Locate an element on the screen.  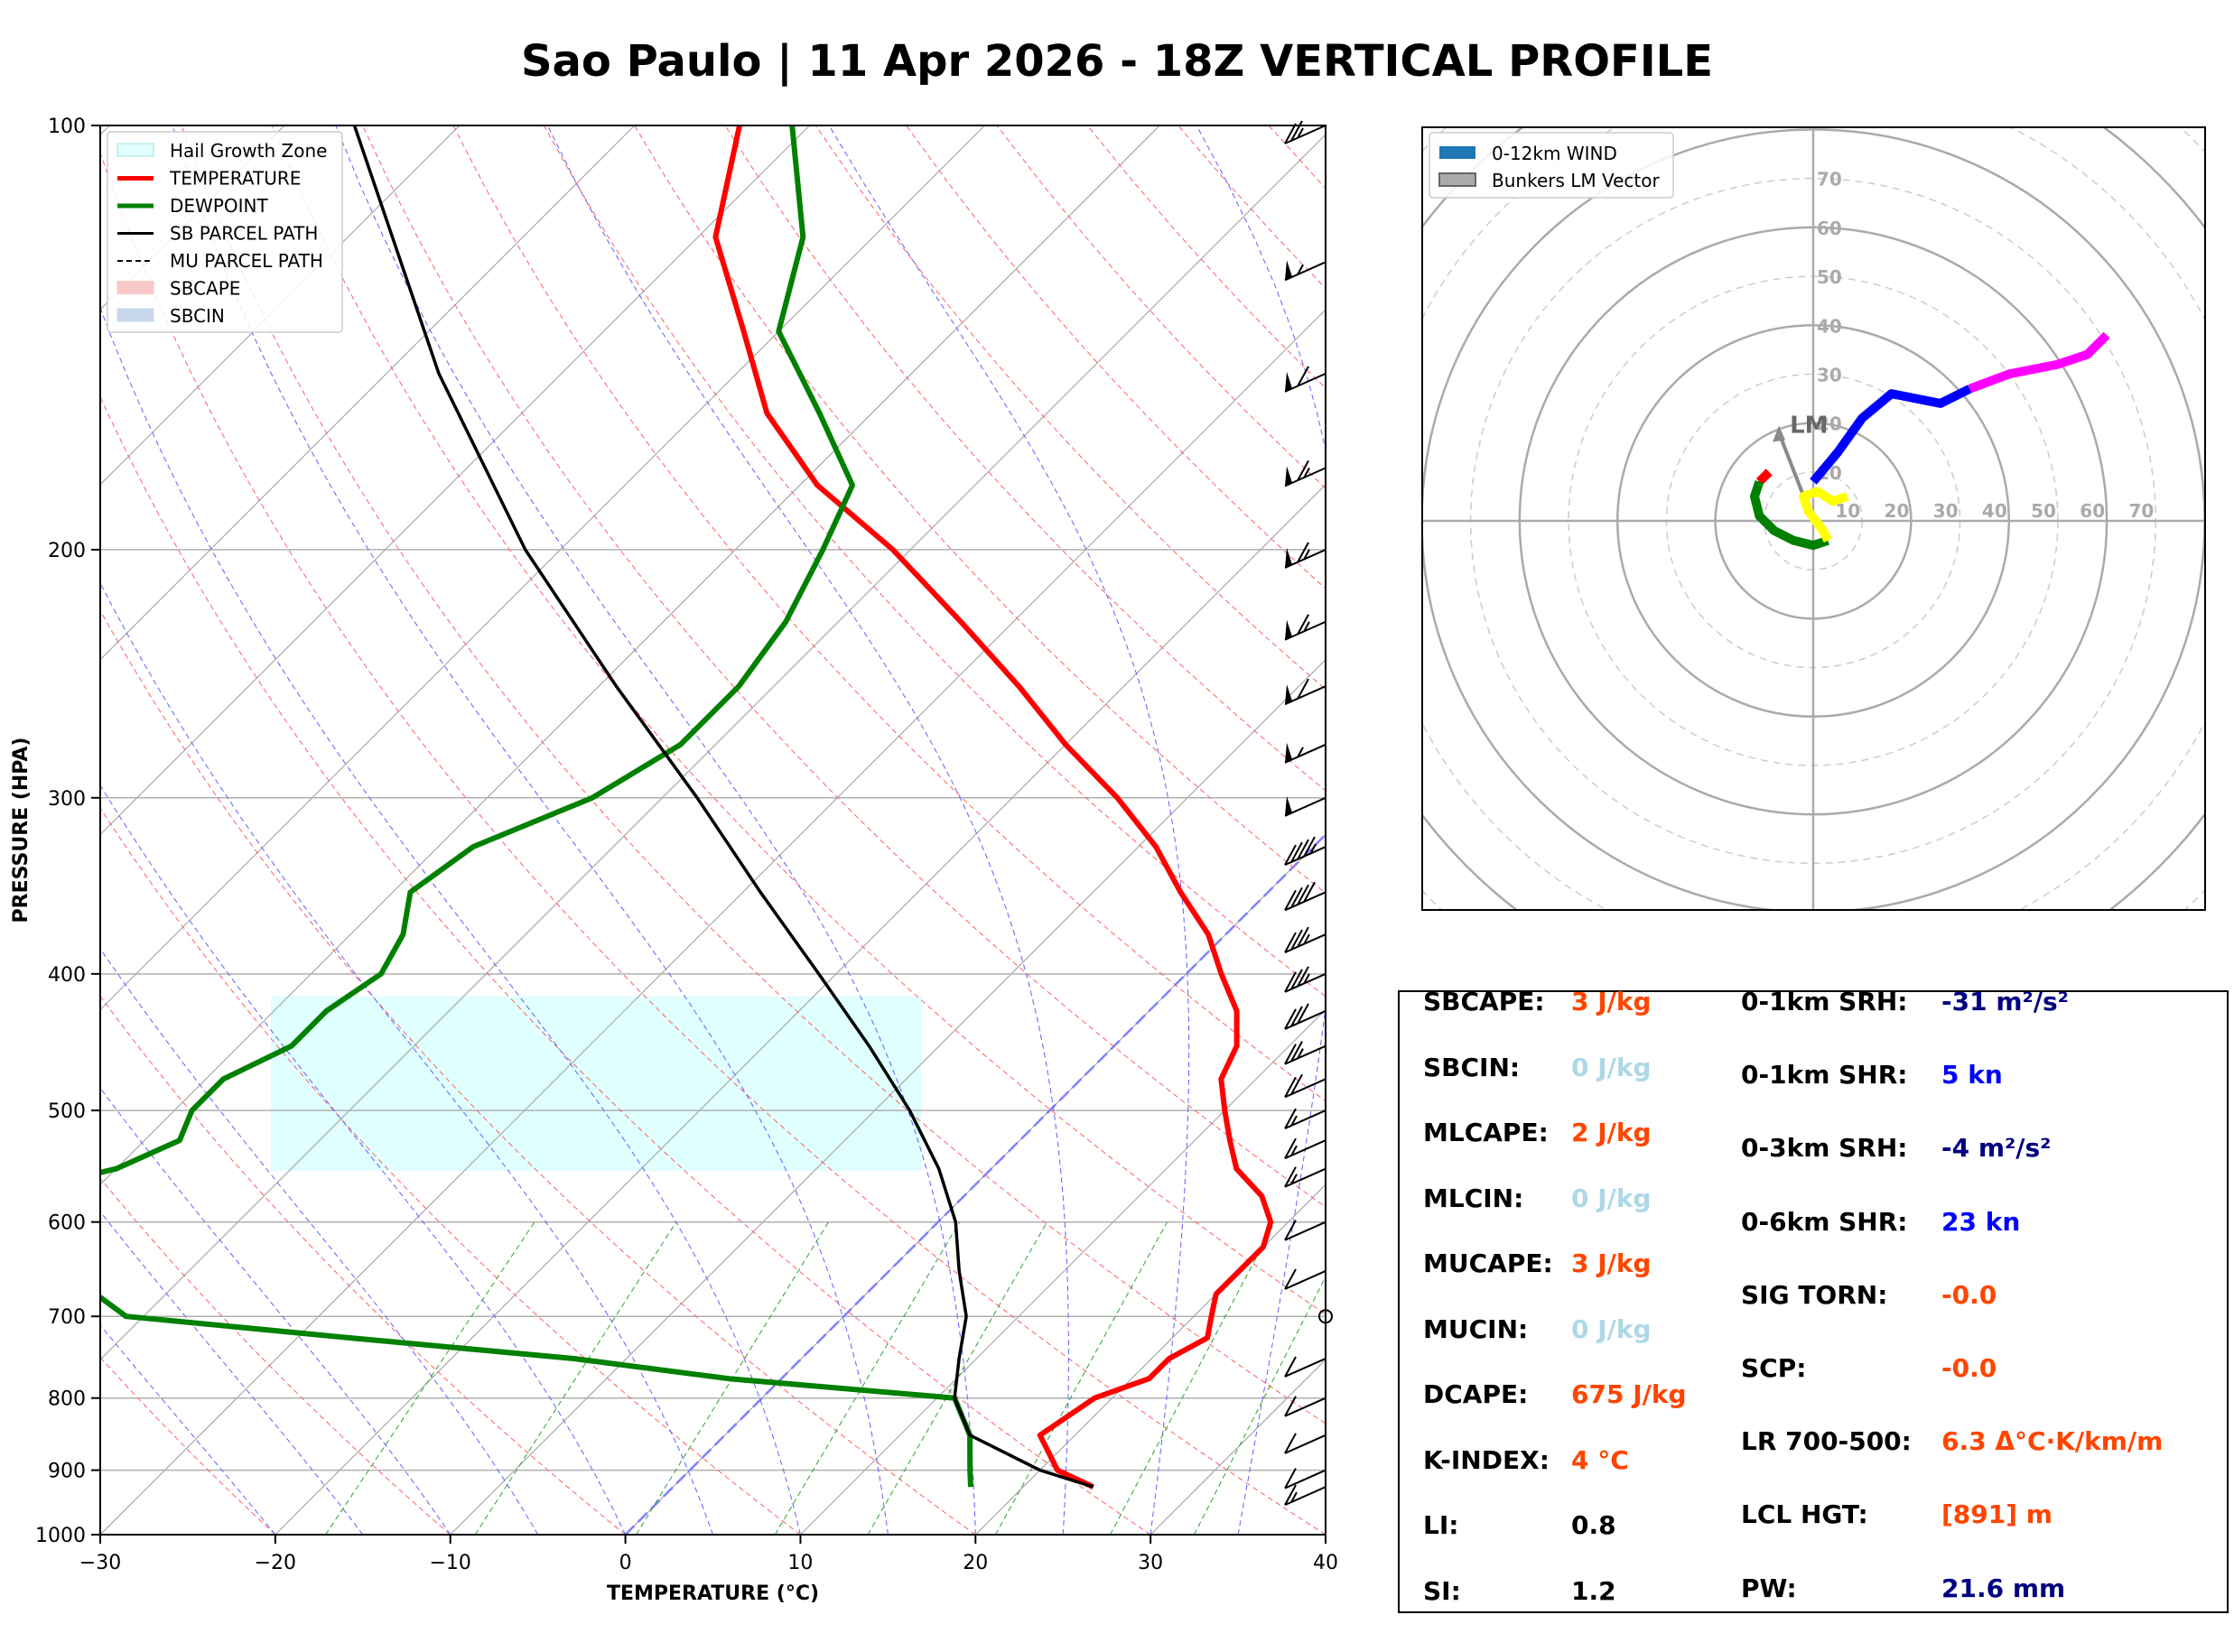
legend-box is located at coordinates (1551, 165).